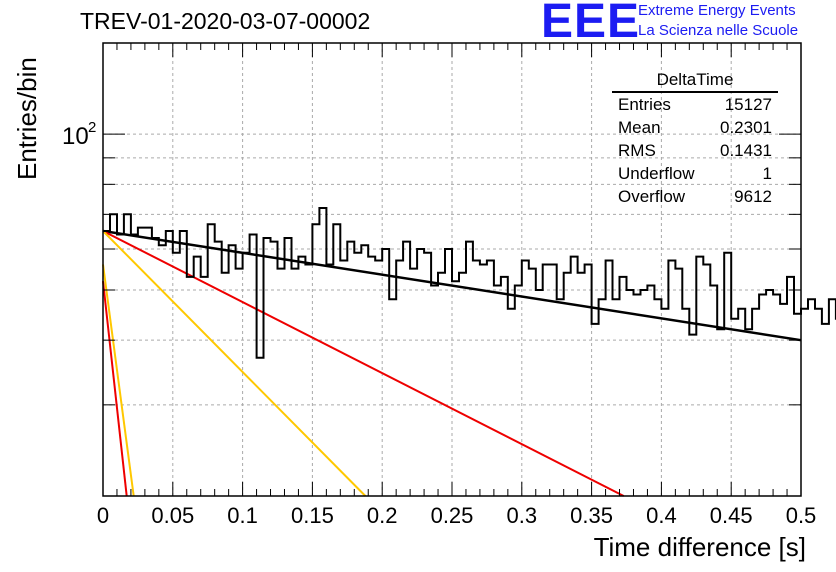  Describe the element at coordinates (695, 196) in the screenshot. I see `stats-row: Overflow 9612` at that location.